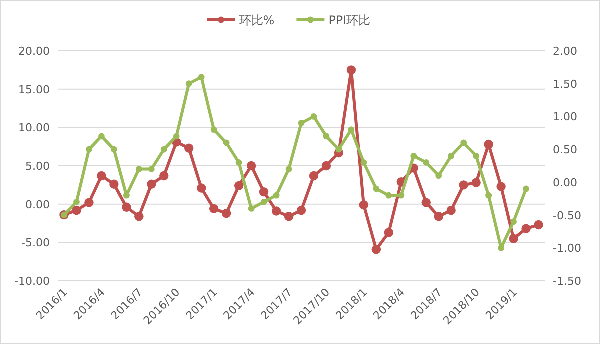 The width and height of the screenshot is (600, 344). I want to click on y2-tick-label: 2.00, so click(565, 51).